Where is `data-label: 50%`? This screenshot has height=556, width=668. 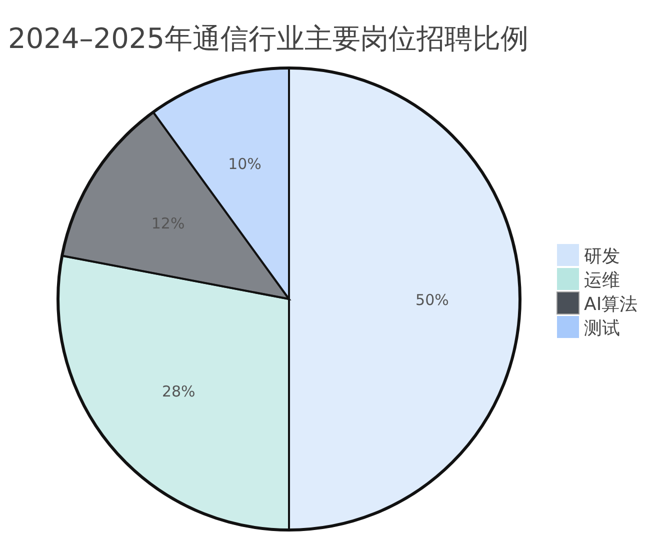
data-label: 50% is located at coordinates (432, 300).